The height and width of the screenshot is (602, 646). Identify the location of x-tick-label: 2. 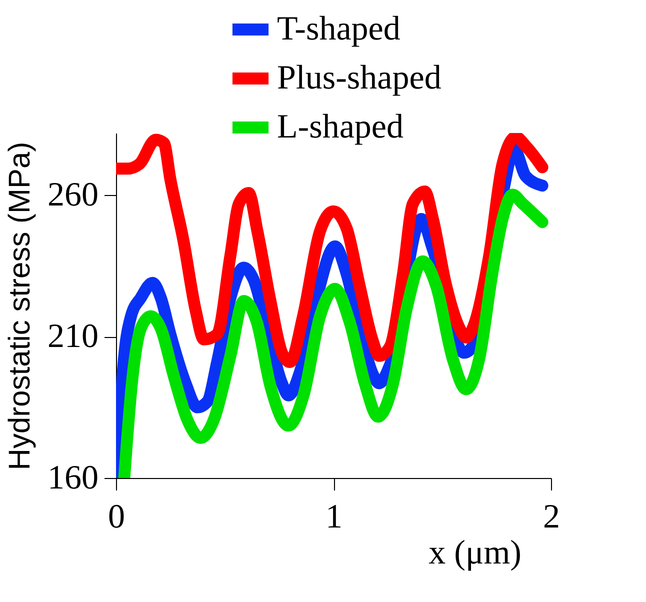
(551, 517).